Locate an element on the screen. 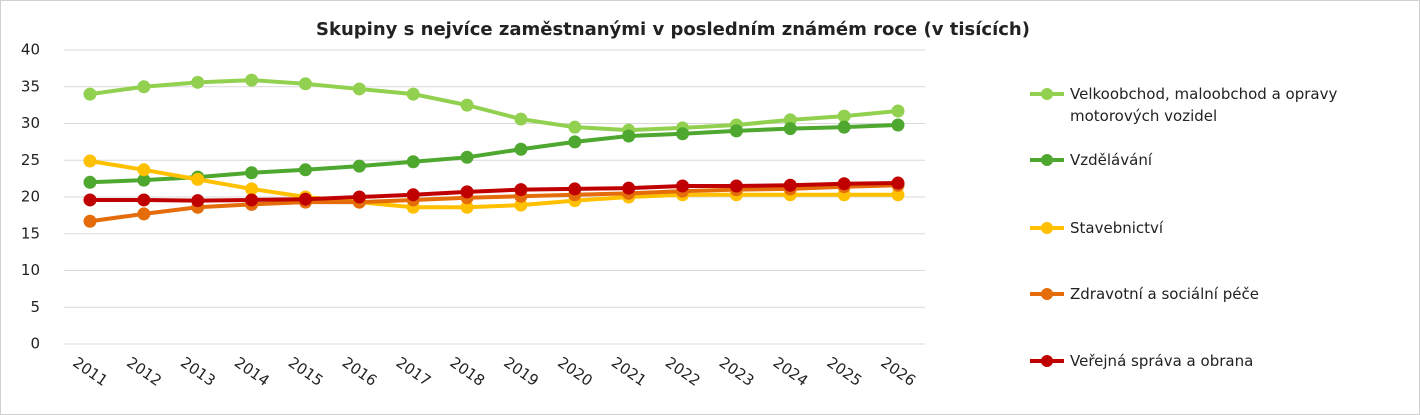 The height and width of the screenshot is (415, 1420). legend-label: Veřejná správa a obrana is located at coordinates (1162, 361).